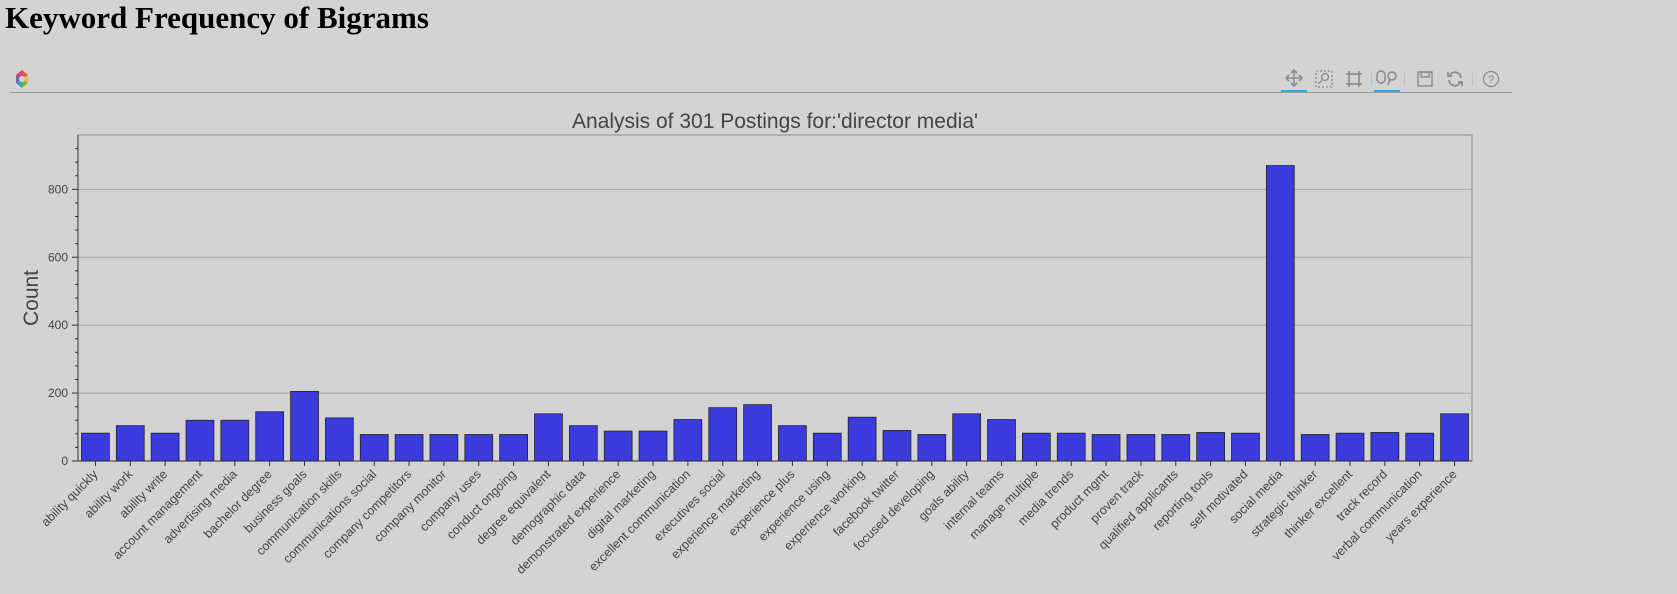  What do you see at coordinates (761, 77) in the screenshot?
I see `chart-toolbar: ?` at bounding box center [761, 77].